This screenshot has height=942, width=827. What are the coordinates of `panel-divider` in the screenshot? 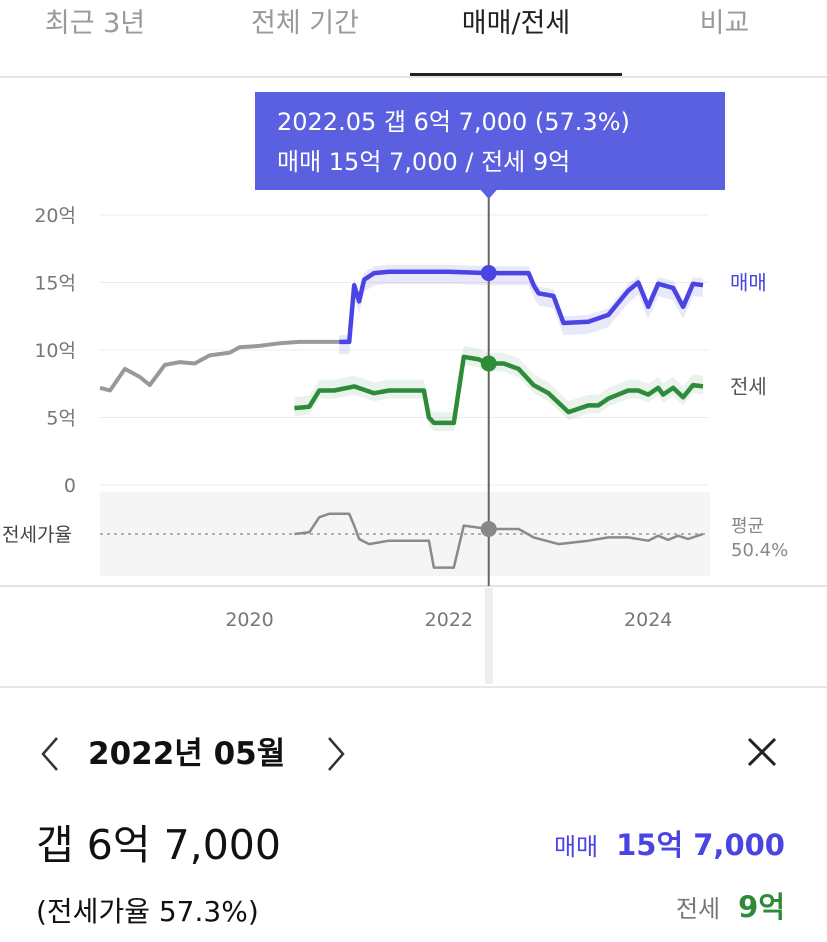 It's located at (413, 687).